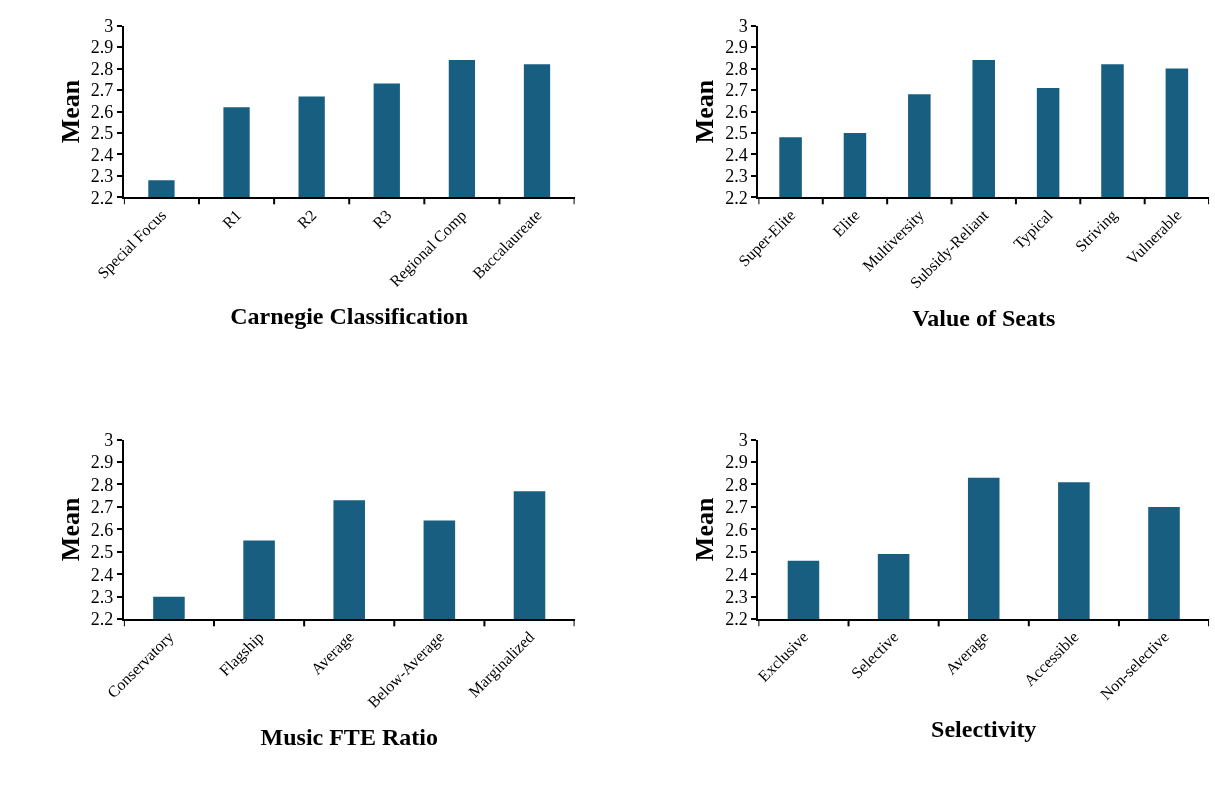  What do you see at coordinates (307, 219) in the screenshot?
I see `x-tick-label: R2` at bounding box center [307, 219].